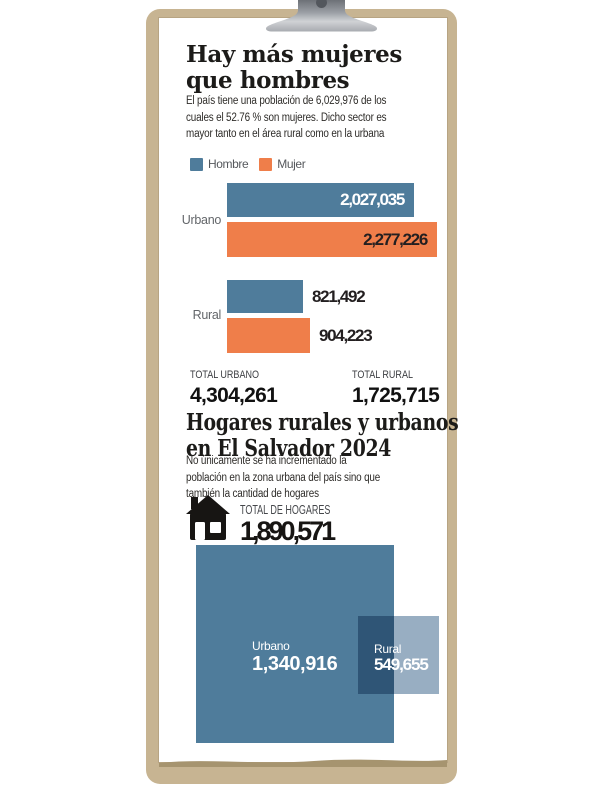  I want to click on total-hogares-value: 1,890,571, so click(288, 531).